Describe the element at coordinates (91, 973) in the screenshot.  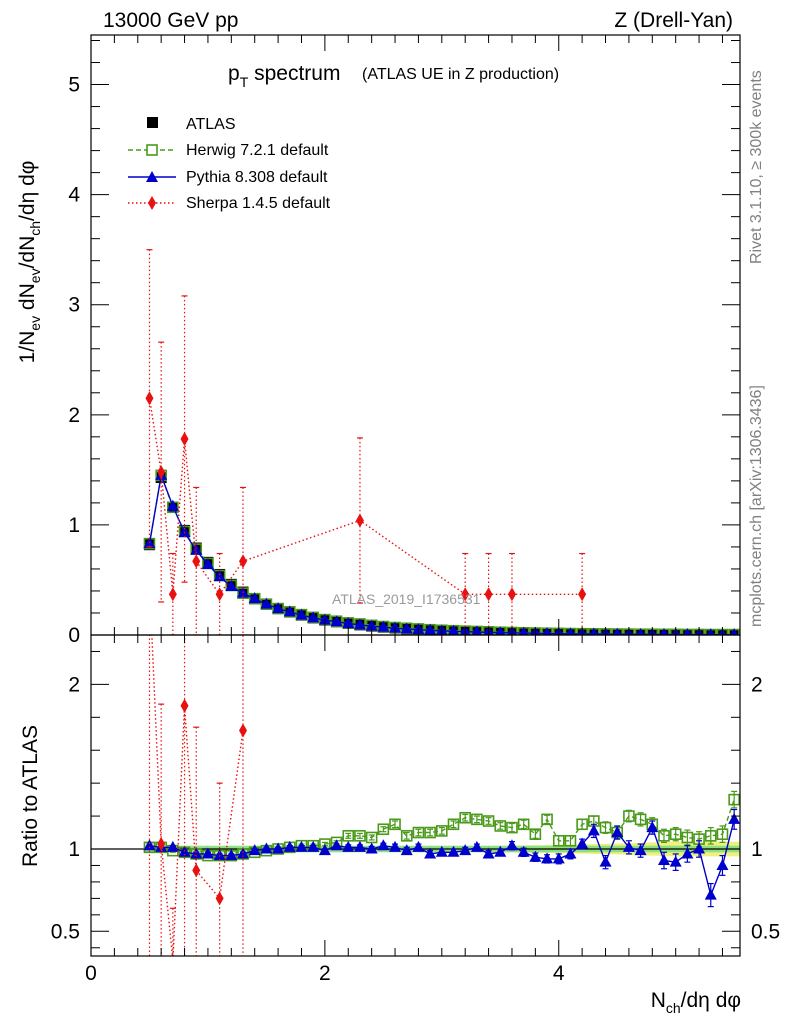
I see `x-tick-label: 0` at that location.